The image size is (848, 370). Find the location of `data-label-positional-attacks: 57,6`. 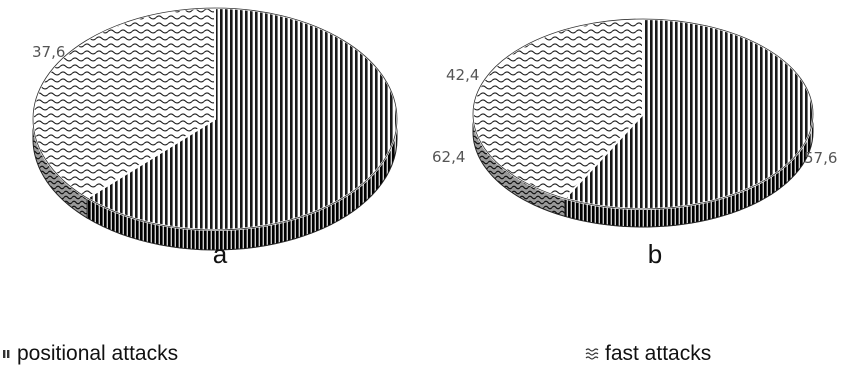

data-label-positional-attacks: 57,6 is located at coordinates (820, 158).